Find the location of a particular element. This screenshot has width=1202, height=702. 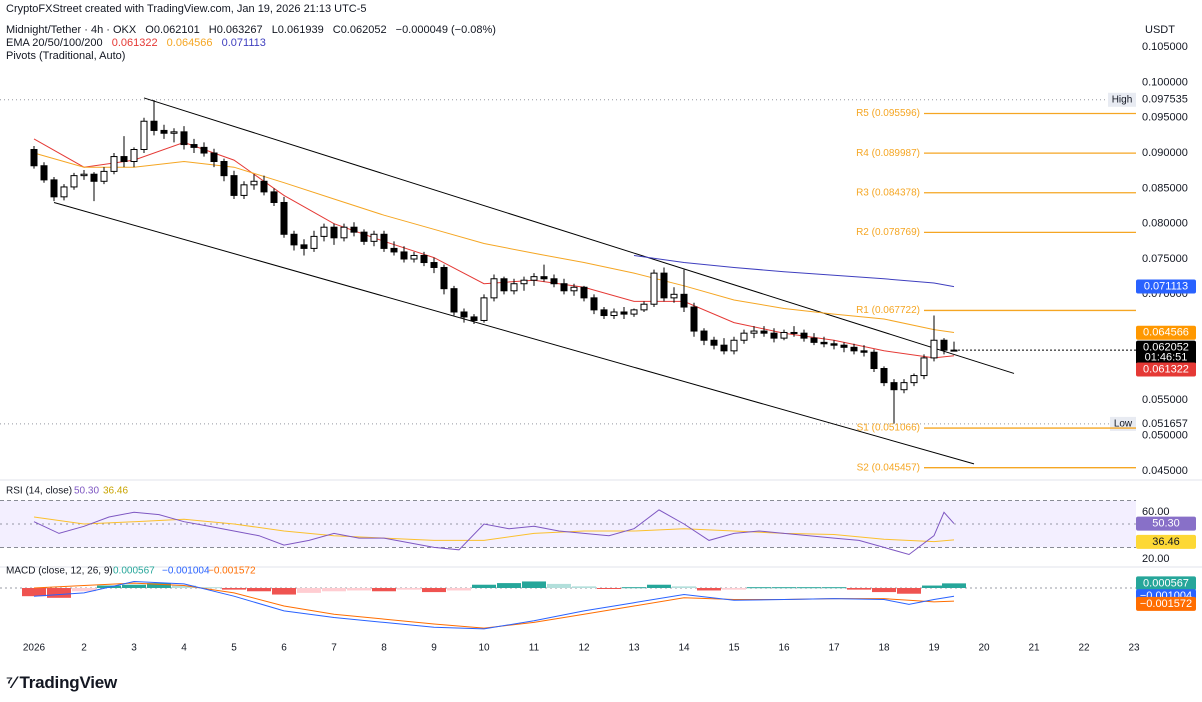

y-tick-label: 0.090000 is located at coordinates (1165, 153).